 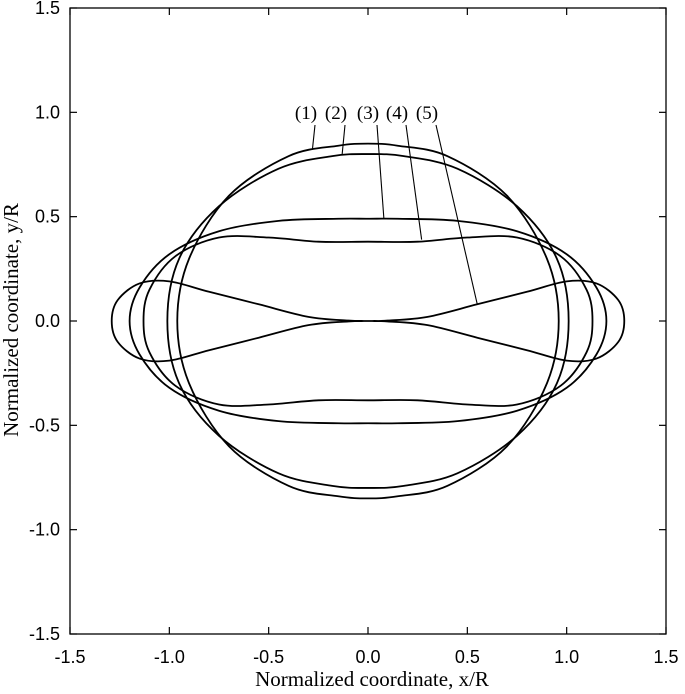 I want to click on y-tick-label: 0.5, so click(x=47, y=217).